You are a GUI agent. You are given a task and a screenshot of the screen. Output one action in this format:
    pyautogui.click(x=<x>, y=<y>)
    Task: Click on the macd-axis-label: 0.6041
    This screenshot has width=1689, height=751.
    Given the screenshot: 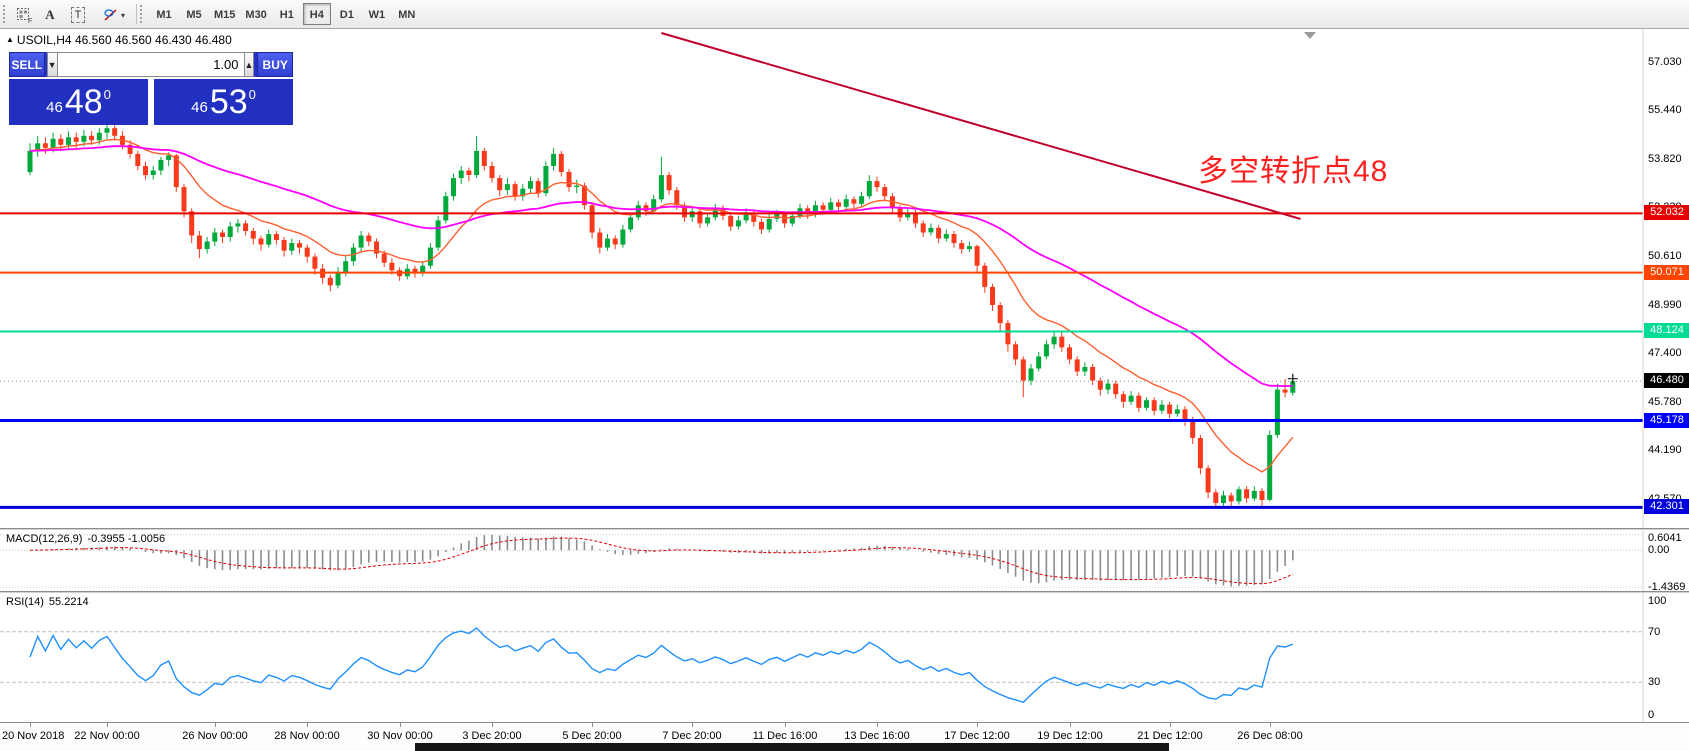 What is the action you would take?
    pyautogui.click(x=1665, y=538)
    